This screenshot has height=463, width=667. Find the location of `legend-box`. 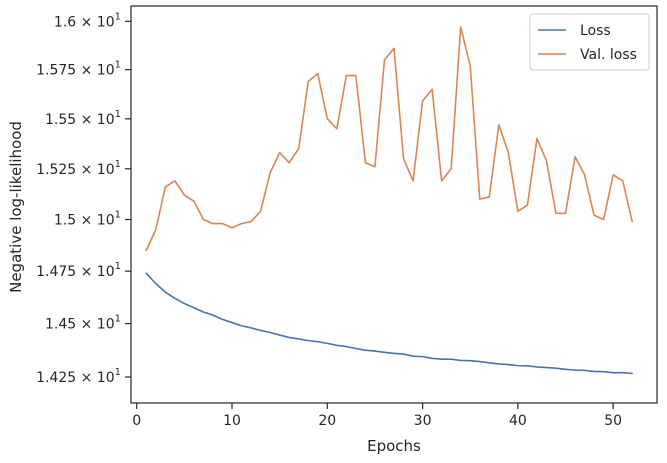

legend-box is located at coordinates (589, 42).